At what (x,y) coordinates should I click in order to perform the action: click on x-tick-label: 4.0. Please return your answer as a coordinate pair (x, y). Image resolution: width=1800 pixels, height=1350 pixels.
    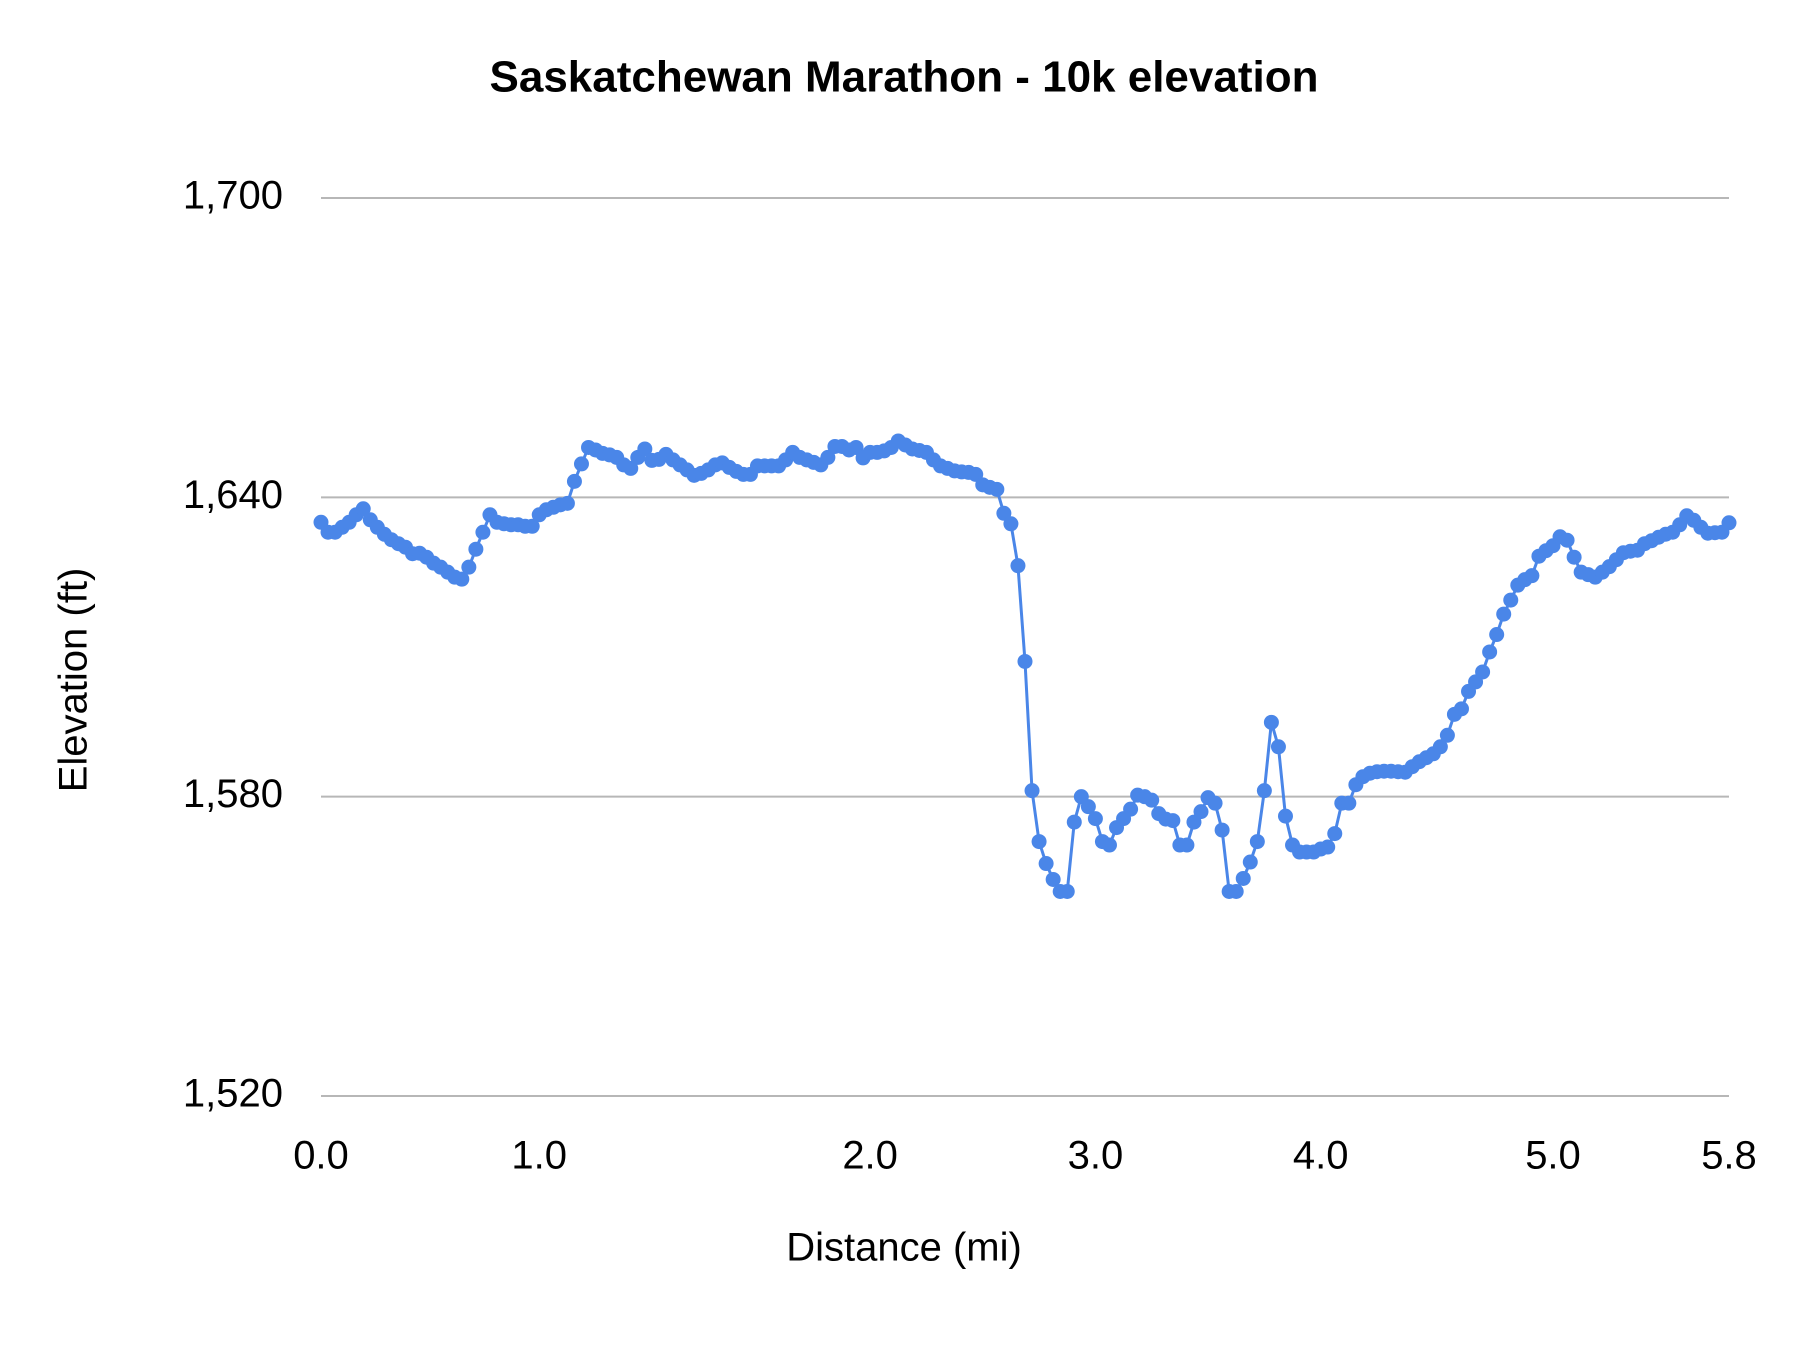
    Looking at the image, I should click on (1321, 1156).